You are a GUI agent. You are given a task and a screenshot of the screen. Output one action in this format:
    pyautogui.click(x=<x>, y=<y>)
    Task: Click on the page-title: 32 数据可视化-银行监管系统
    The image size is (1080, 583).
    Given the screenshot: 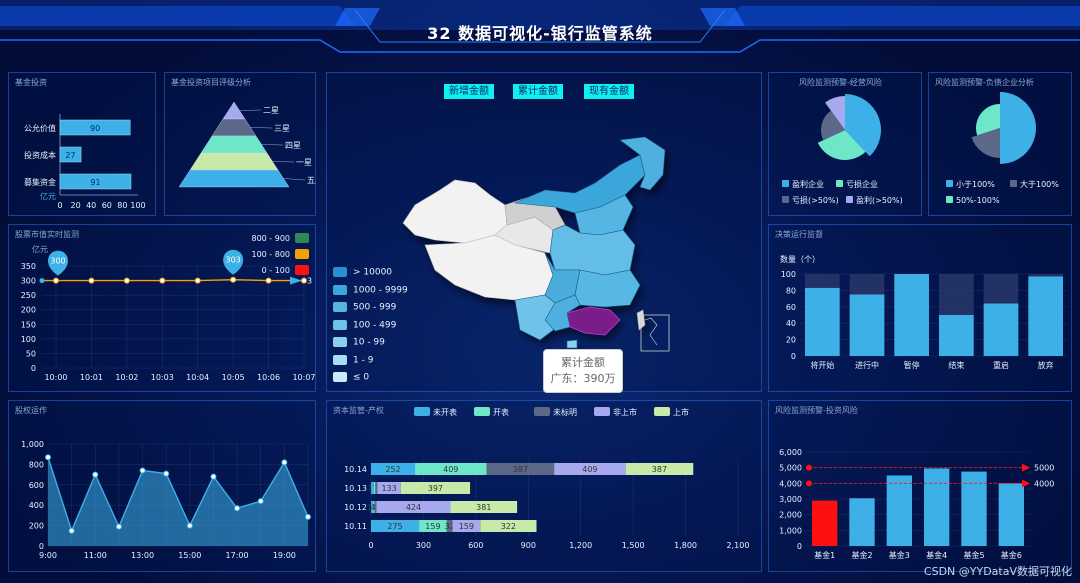 What is the action you would take?
    pyautogui.click(x=540, y=33)
    